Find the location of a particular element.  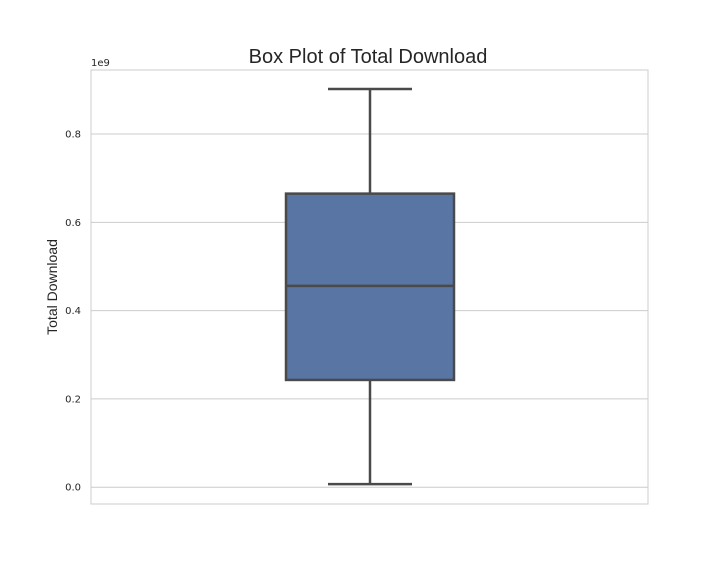

y-tick-label: 0.6 is located at coordinates (73, 223).